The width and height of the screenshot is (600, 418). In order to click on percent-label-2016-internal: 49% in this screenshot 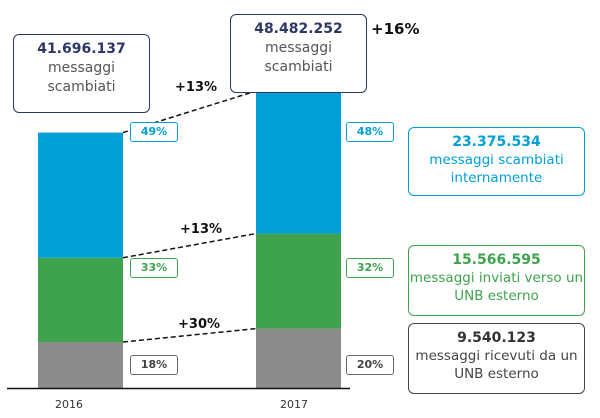, I will do `click(154, 132)`.